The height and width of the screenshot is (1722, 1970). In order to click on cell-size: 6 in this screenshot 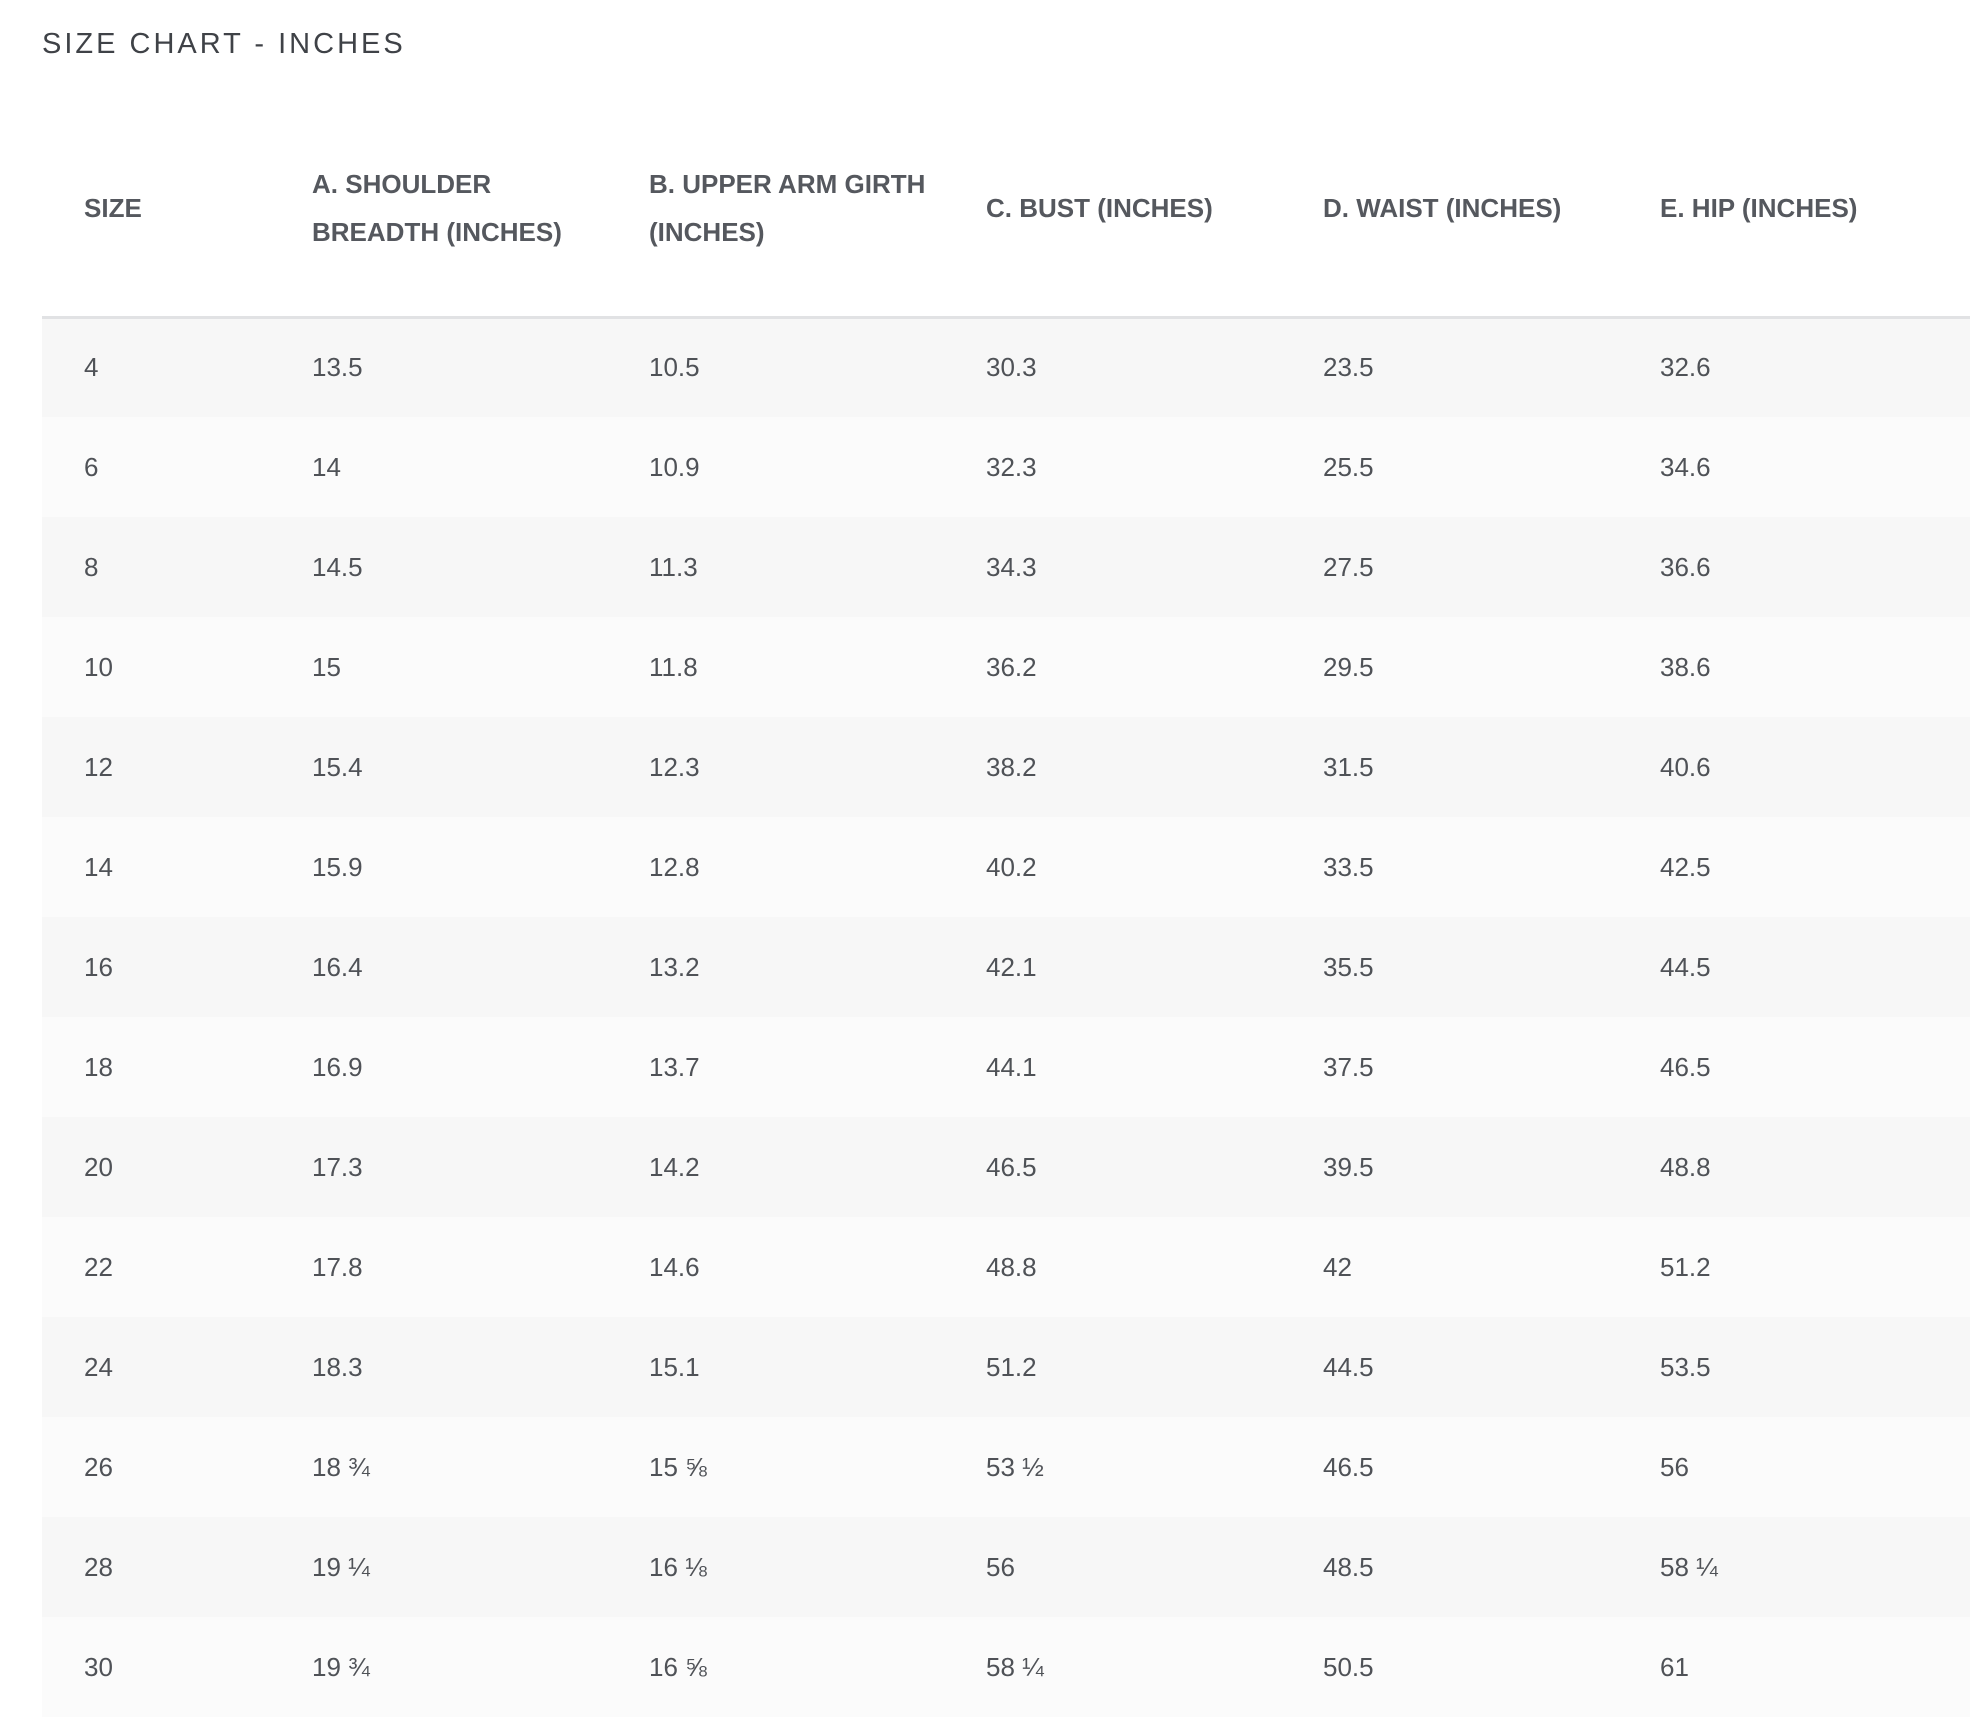, I will do `click(91, 466)`.